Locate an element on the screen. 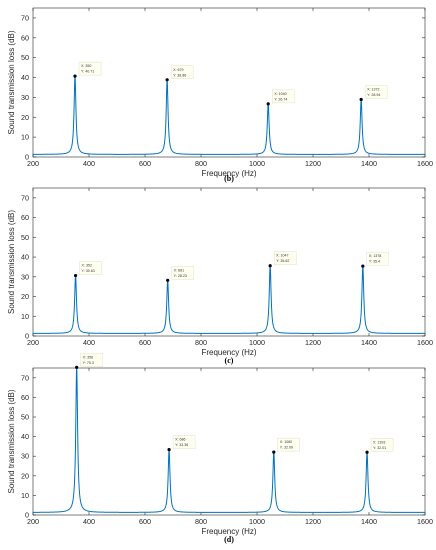 The image size is (436, 550). peak-datatip: X: 681 Y: 28.23 is located at coordinates (180, 274).